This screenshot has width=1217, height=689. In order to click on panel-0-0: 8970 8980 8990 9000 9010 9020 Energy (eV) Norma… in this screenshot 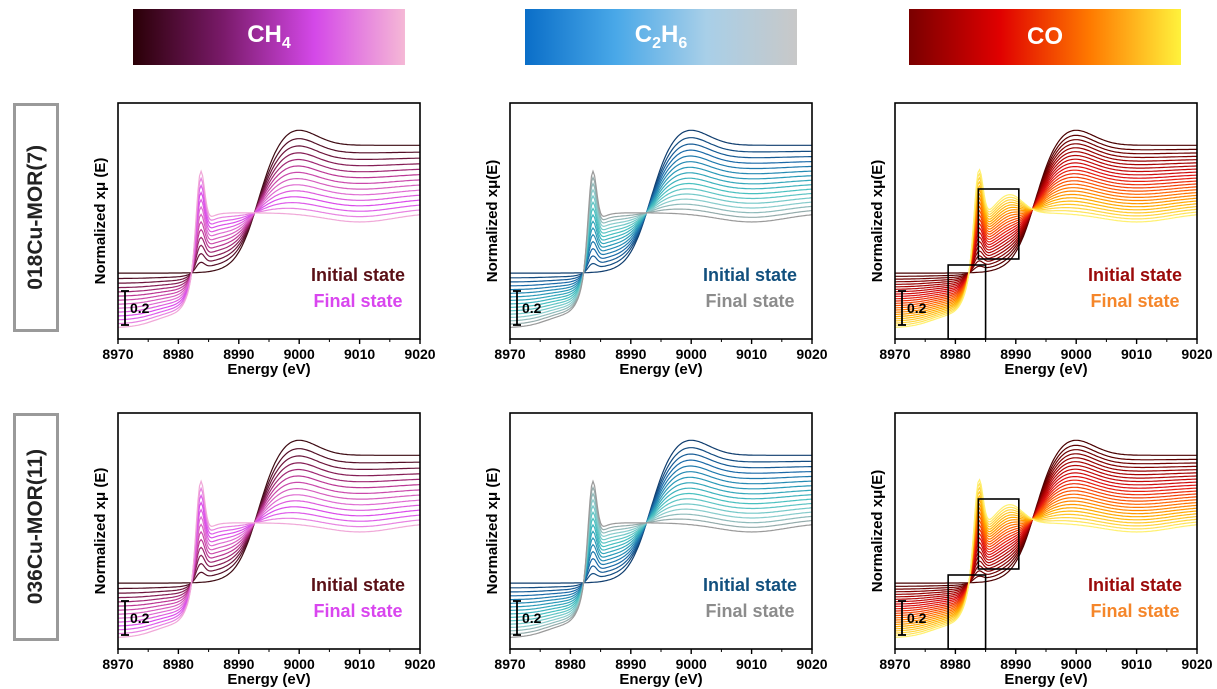, I will do `click(264, 240)`.